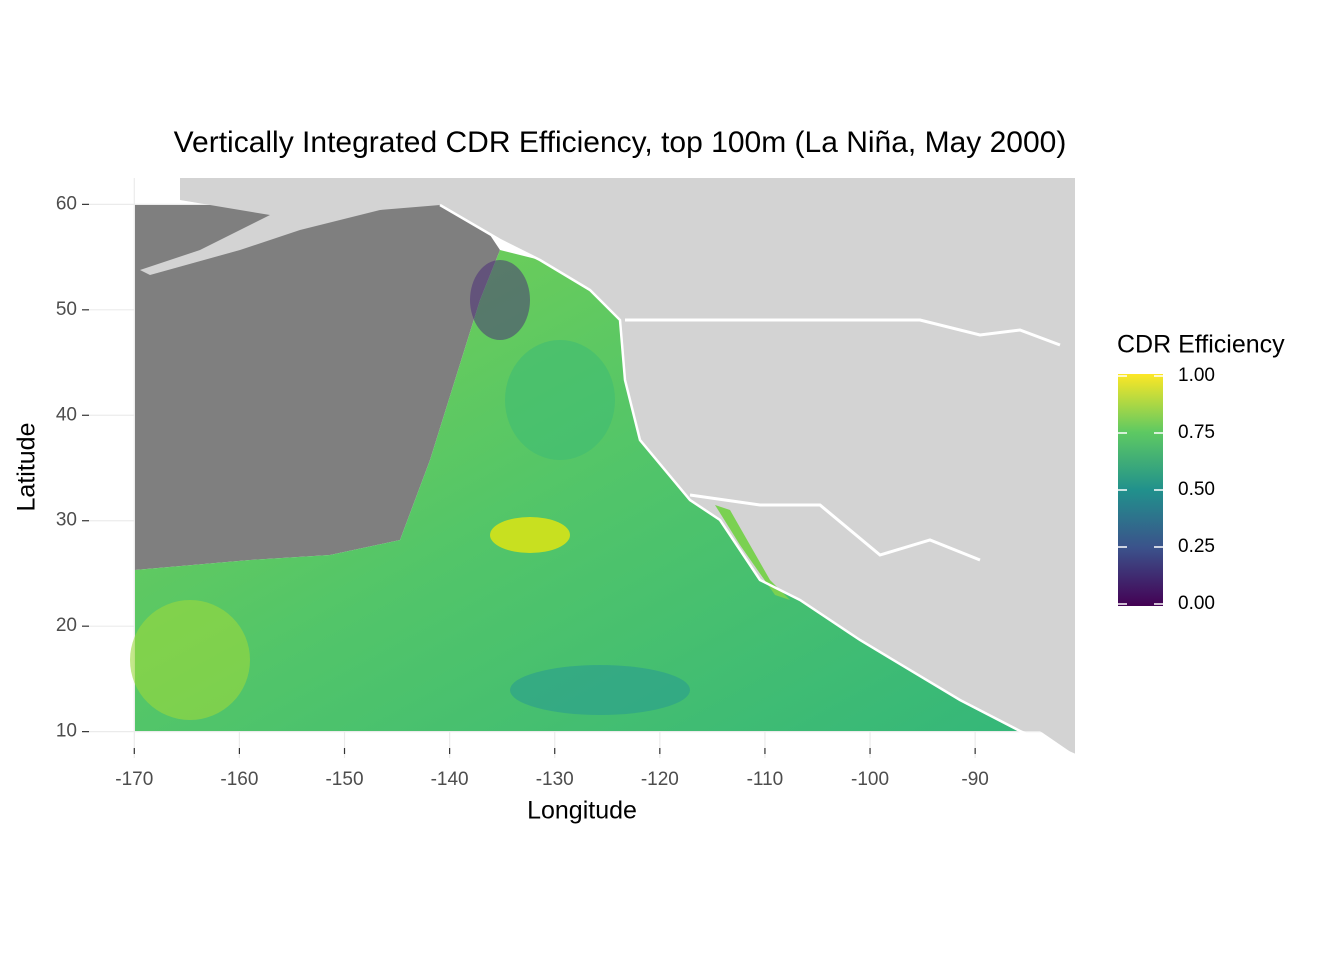  I want to click on legend-tick-label: 0.75, so click(1196, 432).